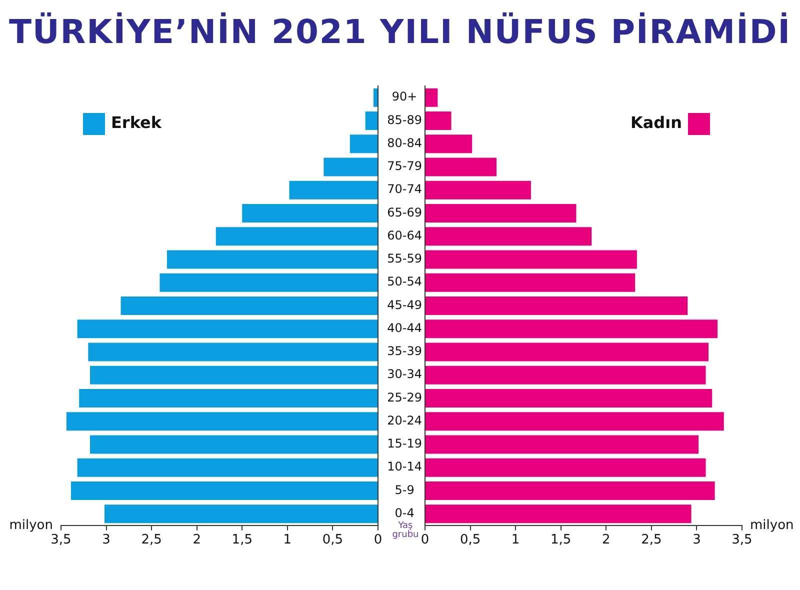 Image resolution: width=800 pixels, height=590 pixels. Describe the element at coordinates (656, 122) in the screenshot. I see `legend-label: Kadın` at that location.